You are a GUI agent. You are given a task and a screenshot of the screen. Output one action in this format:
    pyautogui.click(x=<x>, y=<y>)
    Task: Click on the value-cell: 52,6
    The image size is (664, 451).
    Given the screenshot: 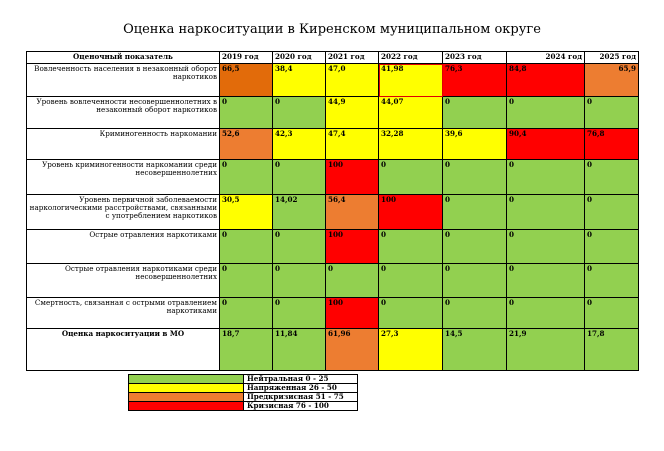 What is the action you would take?
    pyautogui.click(x=246, y=144)
    